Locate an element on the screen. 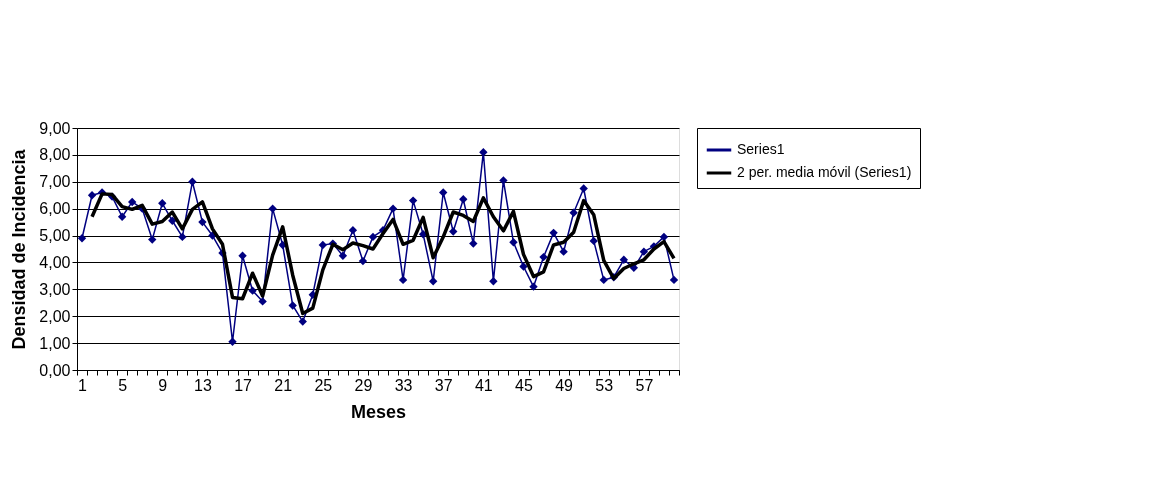 This screenshot has height=504, width=1171. x-tick-label: 1 is located at coordinates (83, 385).